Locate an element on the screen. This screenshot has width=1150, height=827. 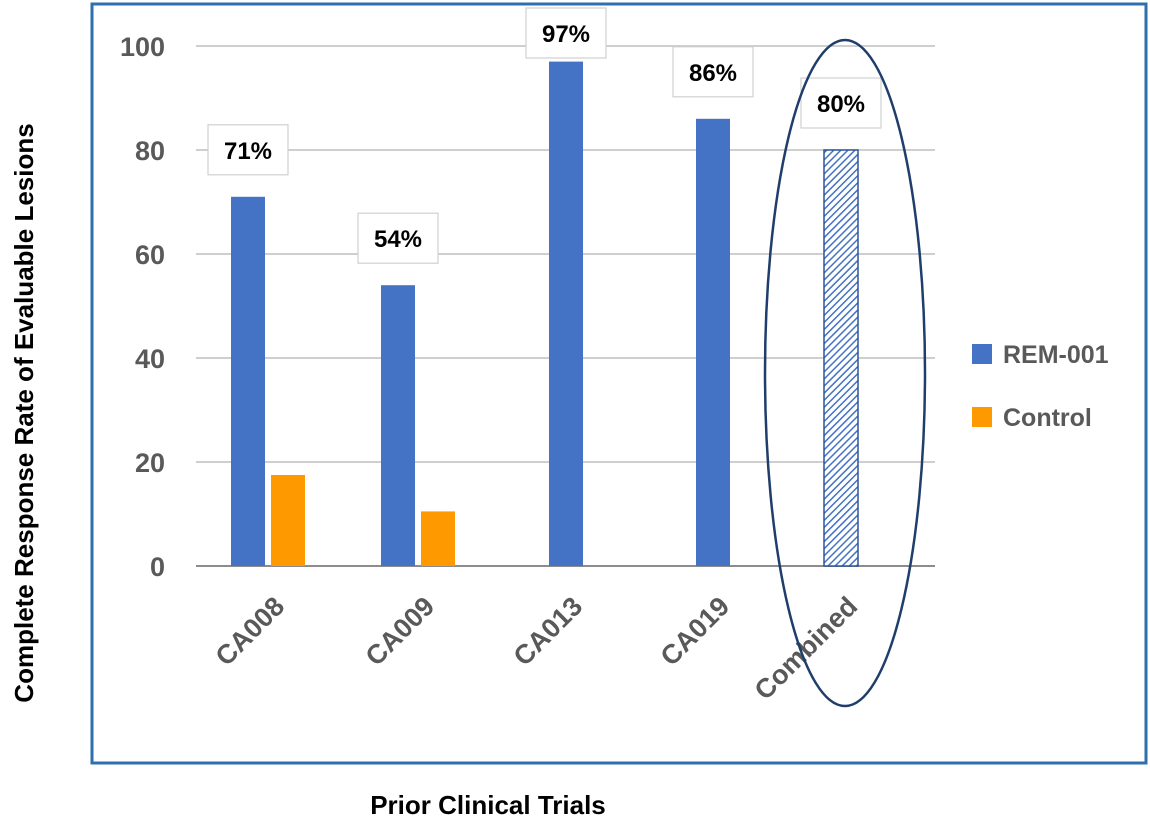
y-tick-label: 80 is located at coordinates (150, 151).